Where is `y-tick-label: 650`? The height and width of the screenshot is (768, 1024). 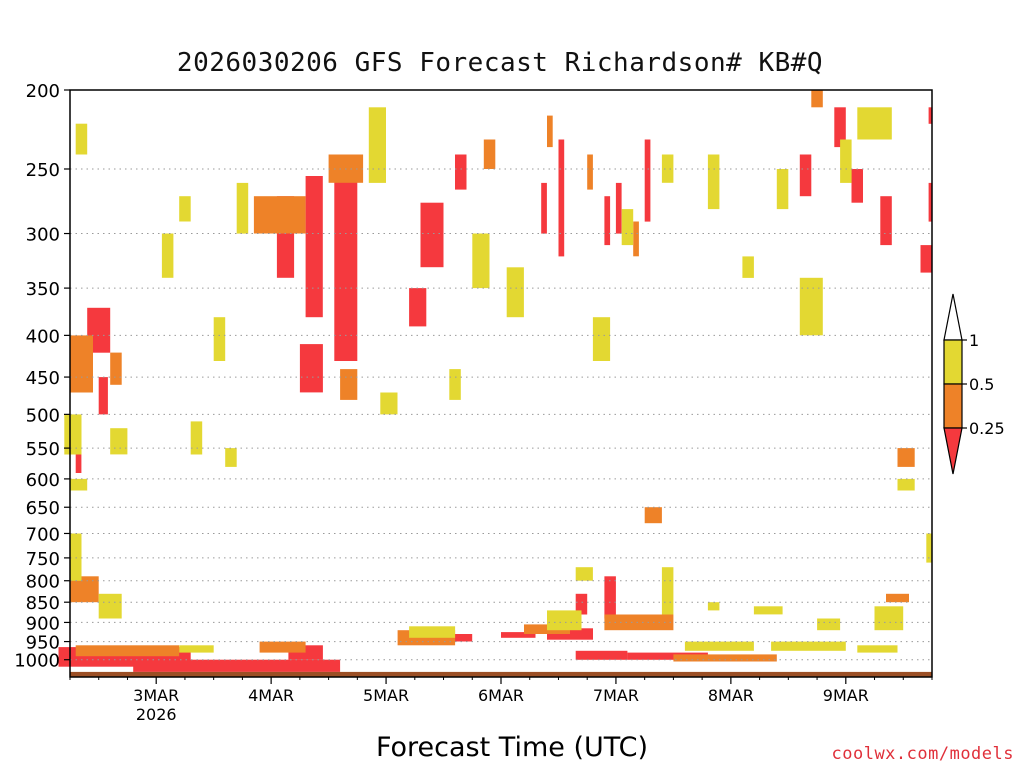
y-tick-label: 650 is located at coordinates (43, 508).